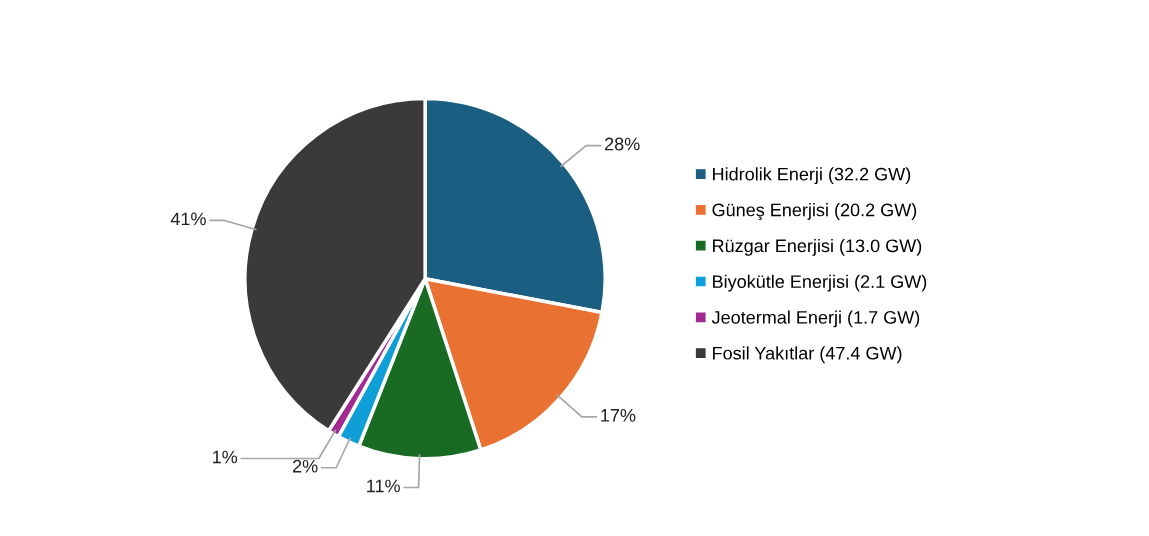 The width and height of the screenshot is (1149, 536). Describe the element at coordinates (812, 176) in the screenshot. I see `legend-label: Hidrolik Enerji (32.2 GW)` at that location.